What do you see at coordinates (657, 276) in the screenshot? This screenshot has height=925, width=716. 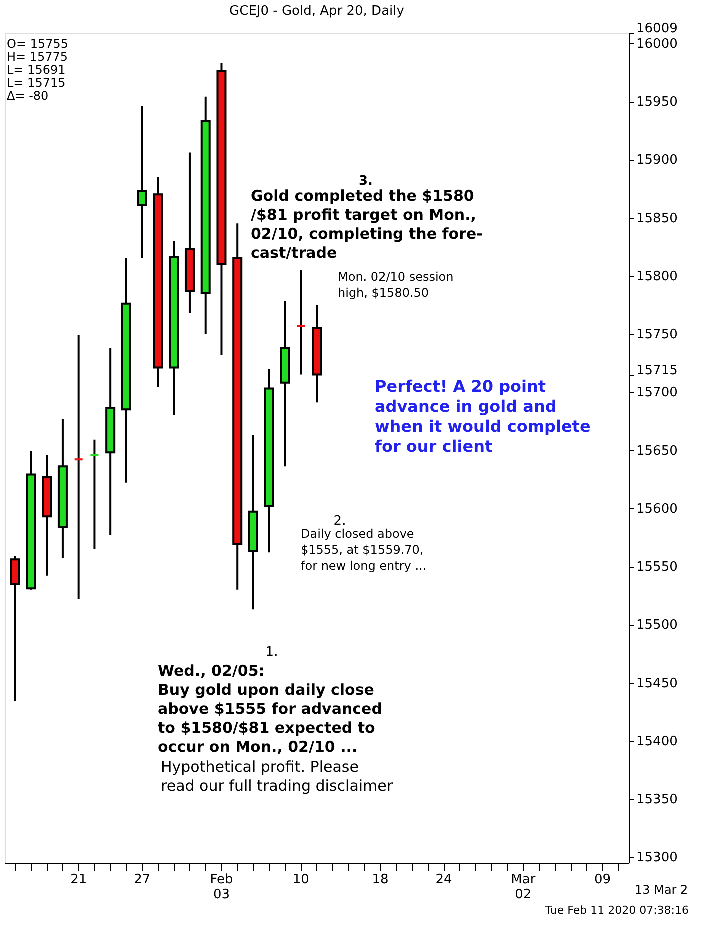 I see `y-tick-label: 15800` at bounding box center [657, 276].